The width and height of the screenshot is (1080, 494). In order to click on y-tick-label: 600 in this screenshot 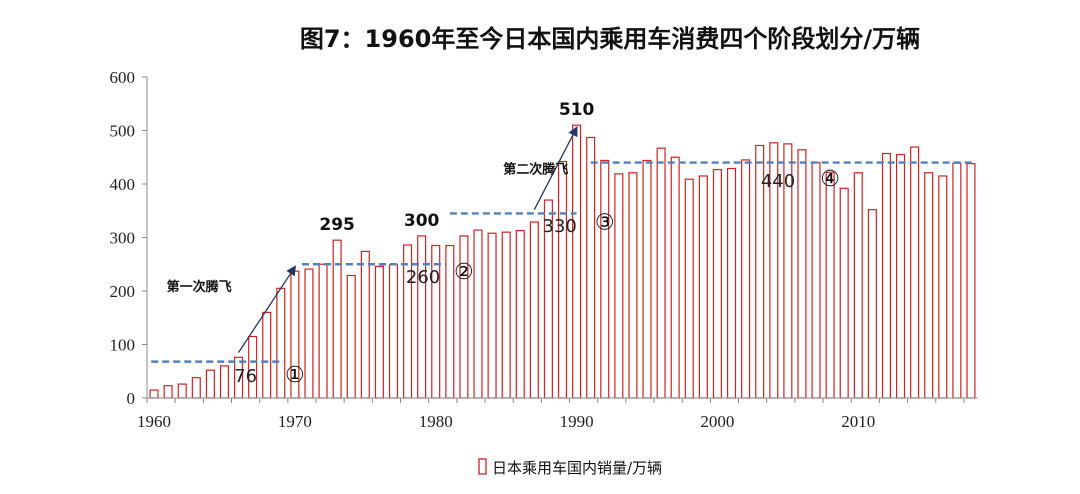, I will do `click(123, 77)`.